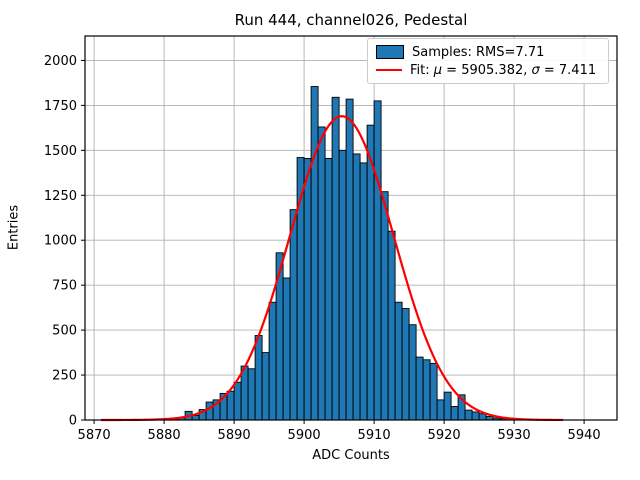 The width and height of the screenshot is (640, 480). I want to click on x-tick-label: 5890, so click(234, 435).